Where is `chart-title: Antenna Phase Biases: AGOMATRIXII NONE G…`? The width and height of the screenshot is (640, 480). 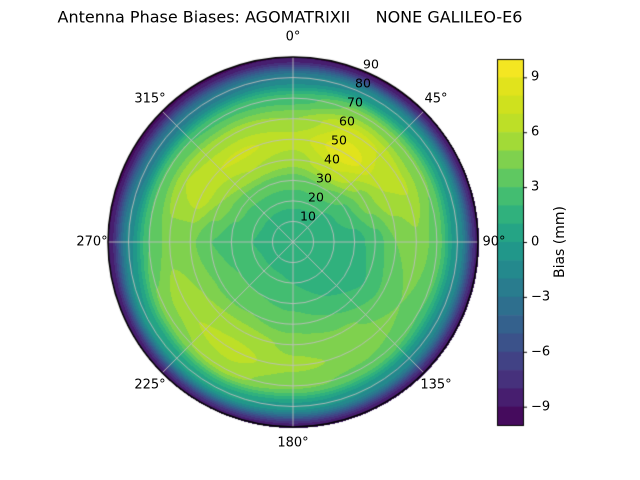 chart-title: Antenna Phase Biases: AGOMATRIXII NONE G… is located at coordinates (290, 17).